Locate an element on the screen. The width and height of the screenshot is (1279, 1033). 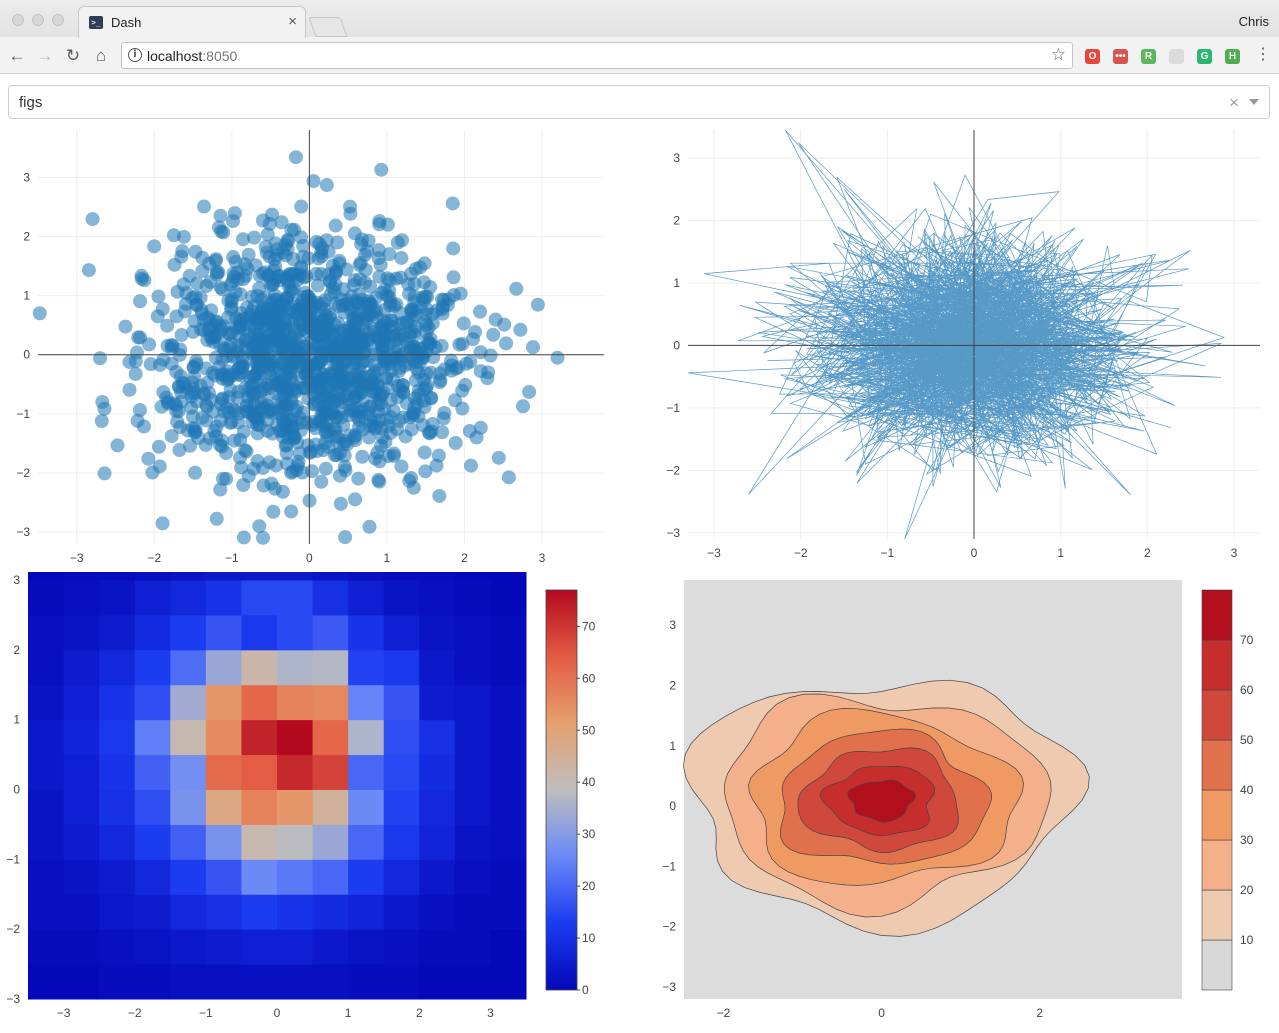
zoom-window-button is located at coordinates (58, 20).